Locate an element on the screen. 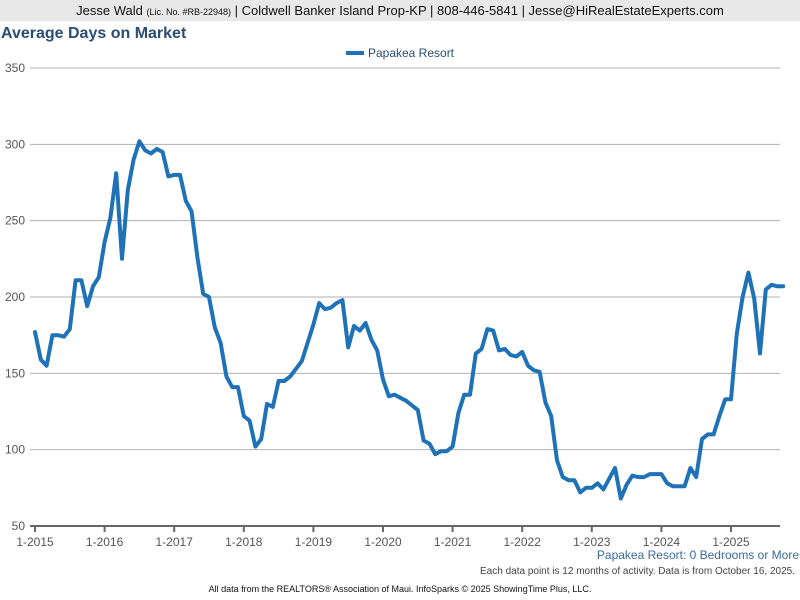 This screenshot has width=800, height=600. y-tick-label: 100 is located at coordinates (15, 450).